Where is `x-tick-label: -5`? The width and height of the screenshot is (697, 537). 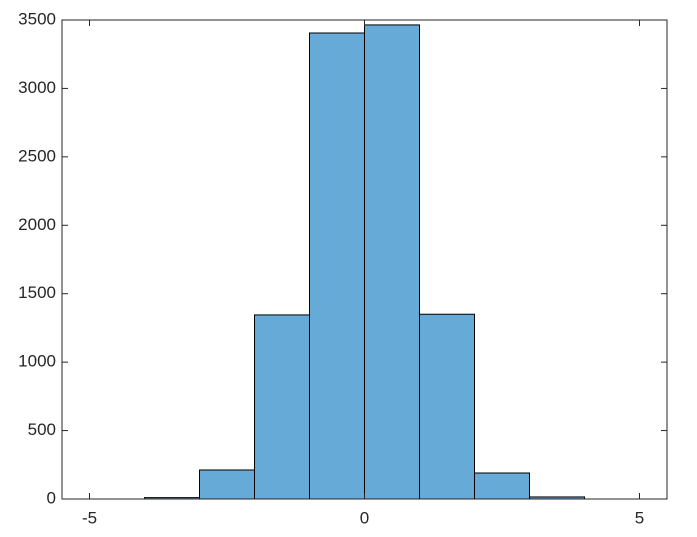
x-tick-label: -5 is located at coordinates (89, 517).